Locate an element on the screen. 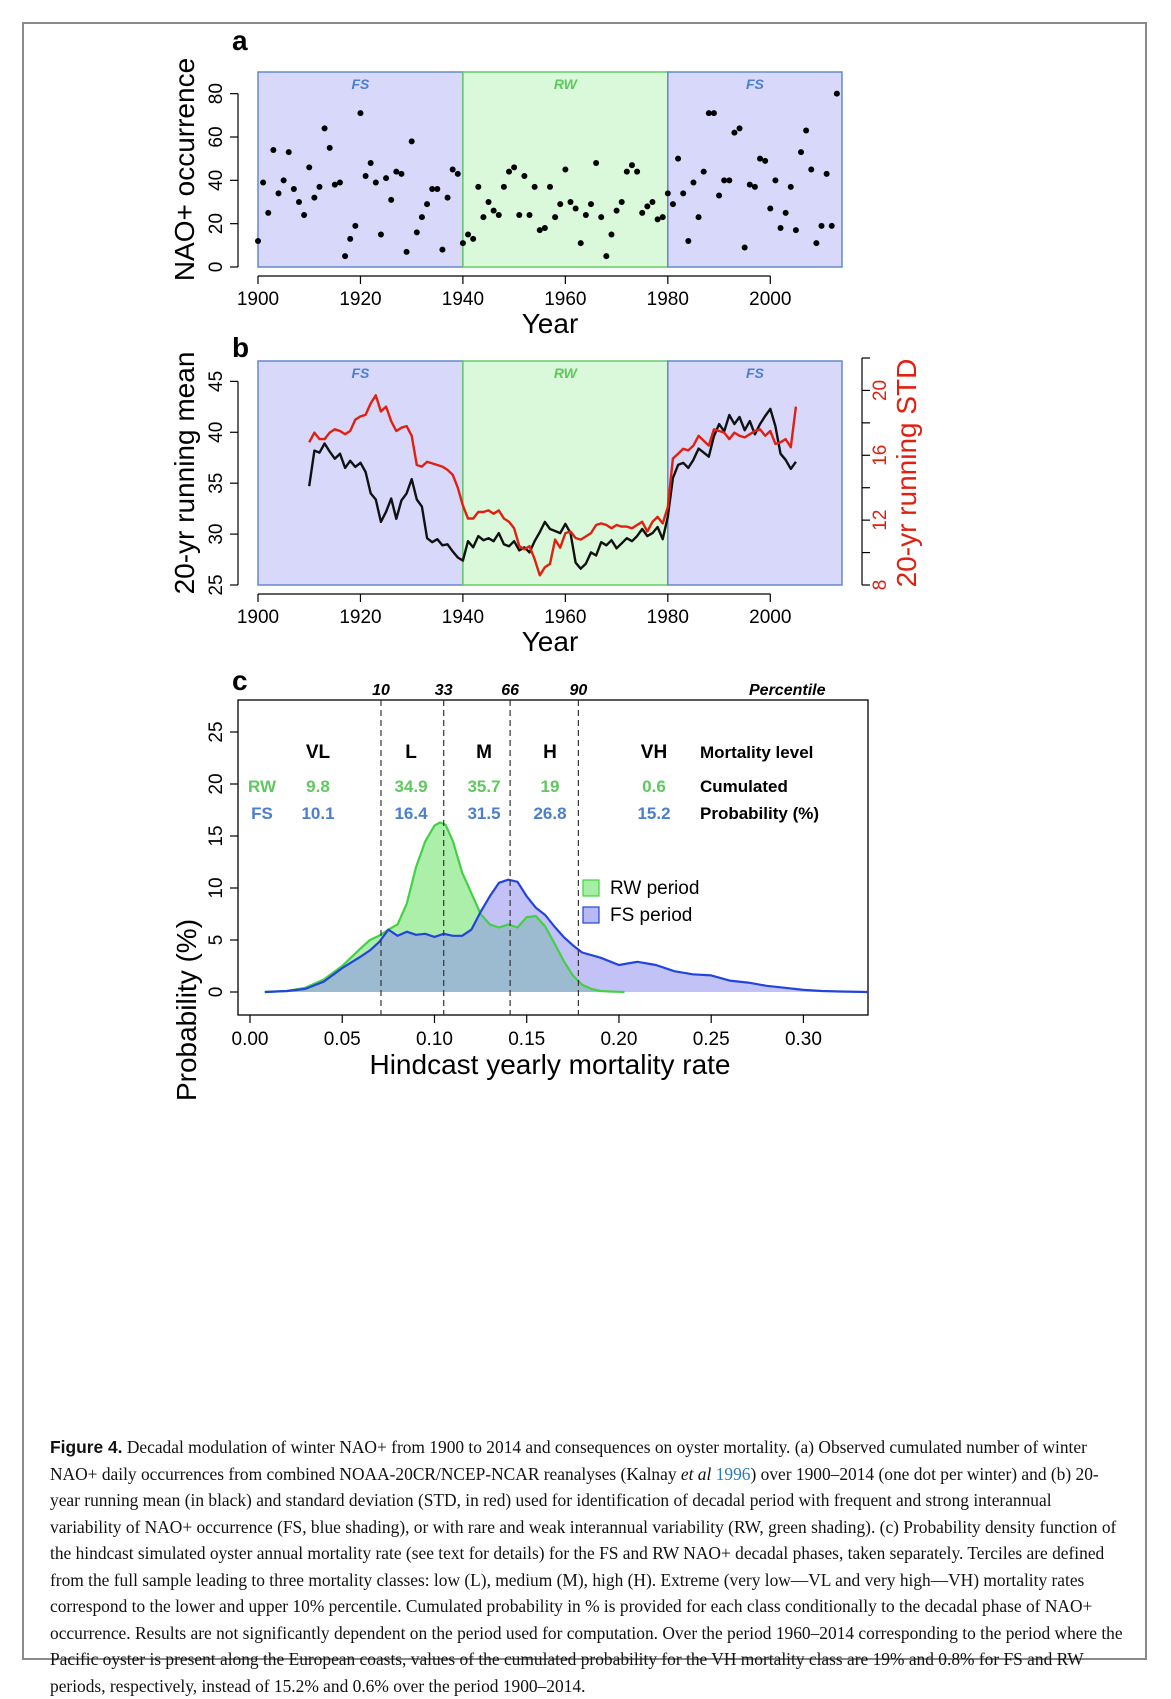  running-mean-line is located at coordinates (552, 488).